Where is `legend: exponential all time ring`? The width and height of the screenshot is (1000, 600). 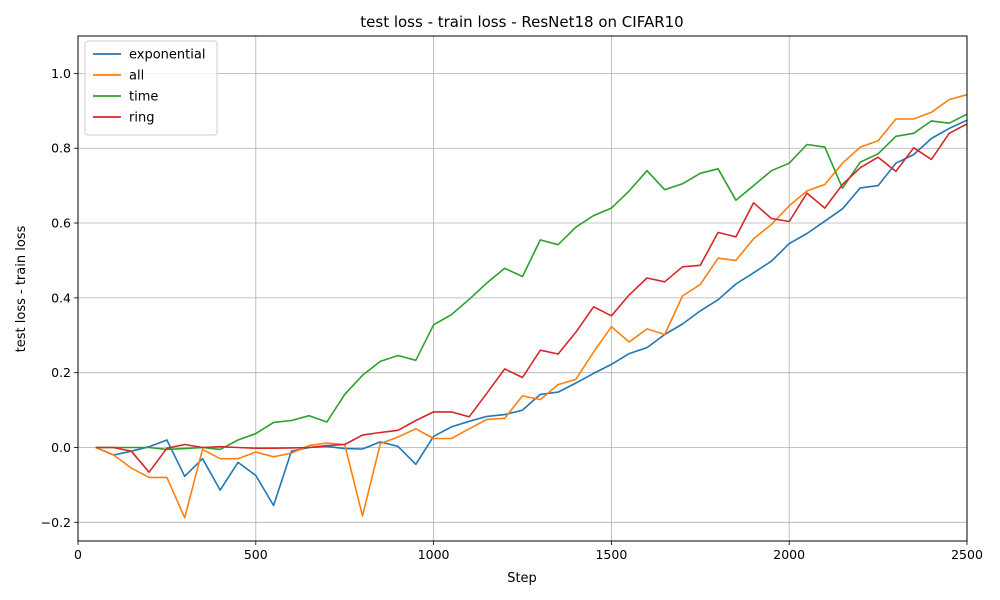
legend: exponential all time ring is located at coordinates (151, 88).